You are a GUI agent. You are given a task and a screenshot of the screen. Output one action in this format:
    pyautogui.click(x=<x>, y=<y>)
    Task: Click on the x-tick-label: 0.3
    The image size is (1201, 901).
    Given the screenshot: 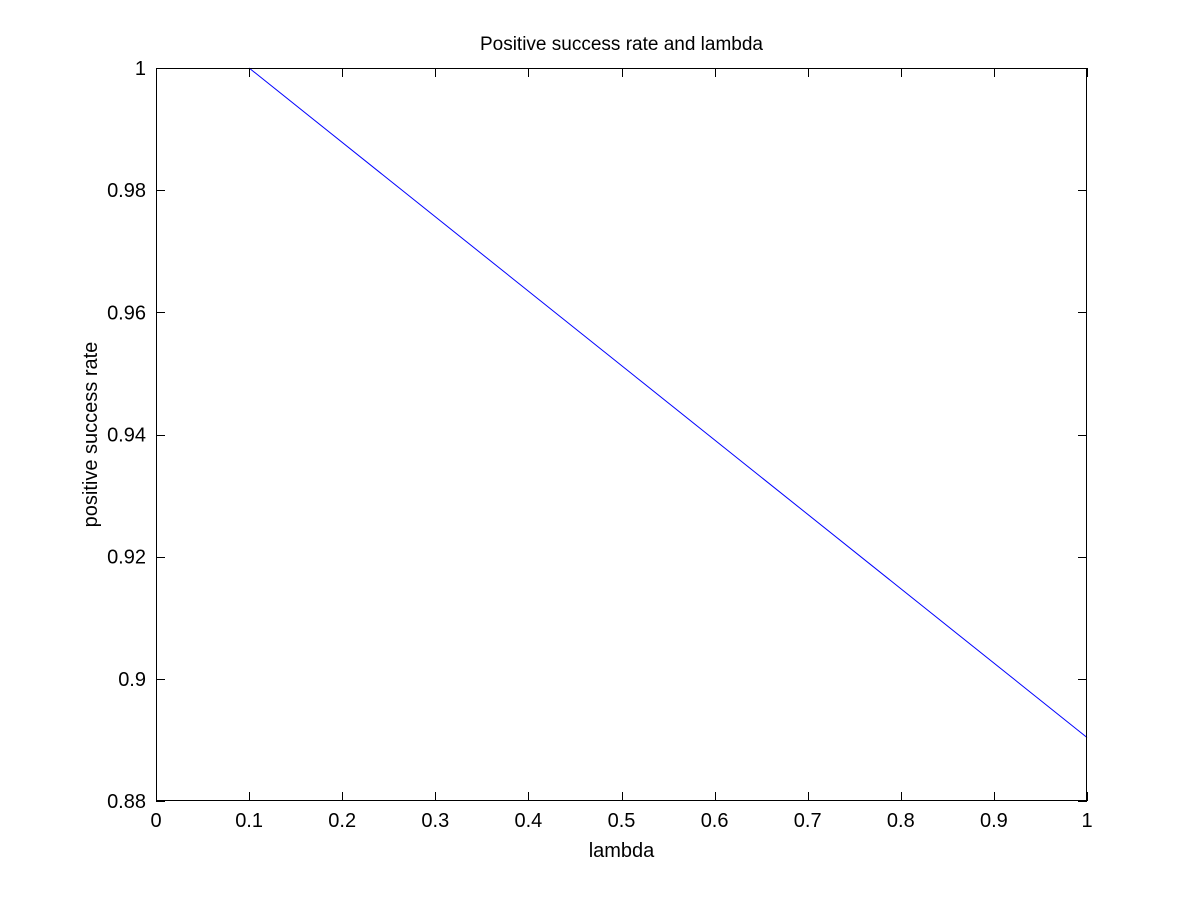 What is the action you would take?
    pyautogui.click(x=435, y=821)
    